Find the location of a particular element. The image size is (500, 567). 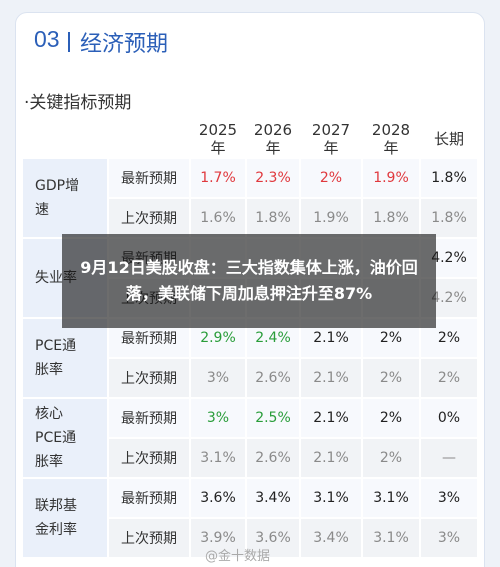

column-header: 2025年 is located at coordinates (218, 139).